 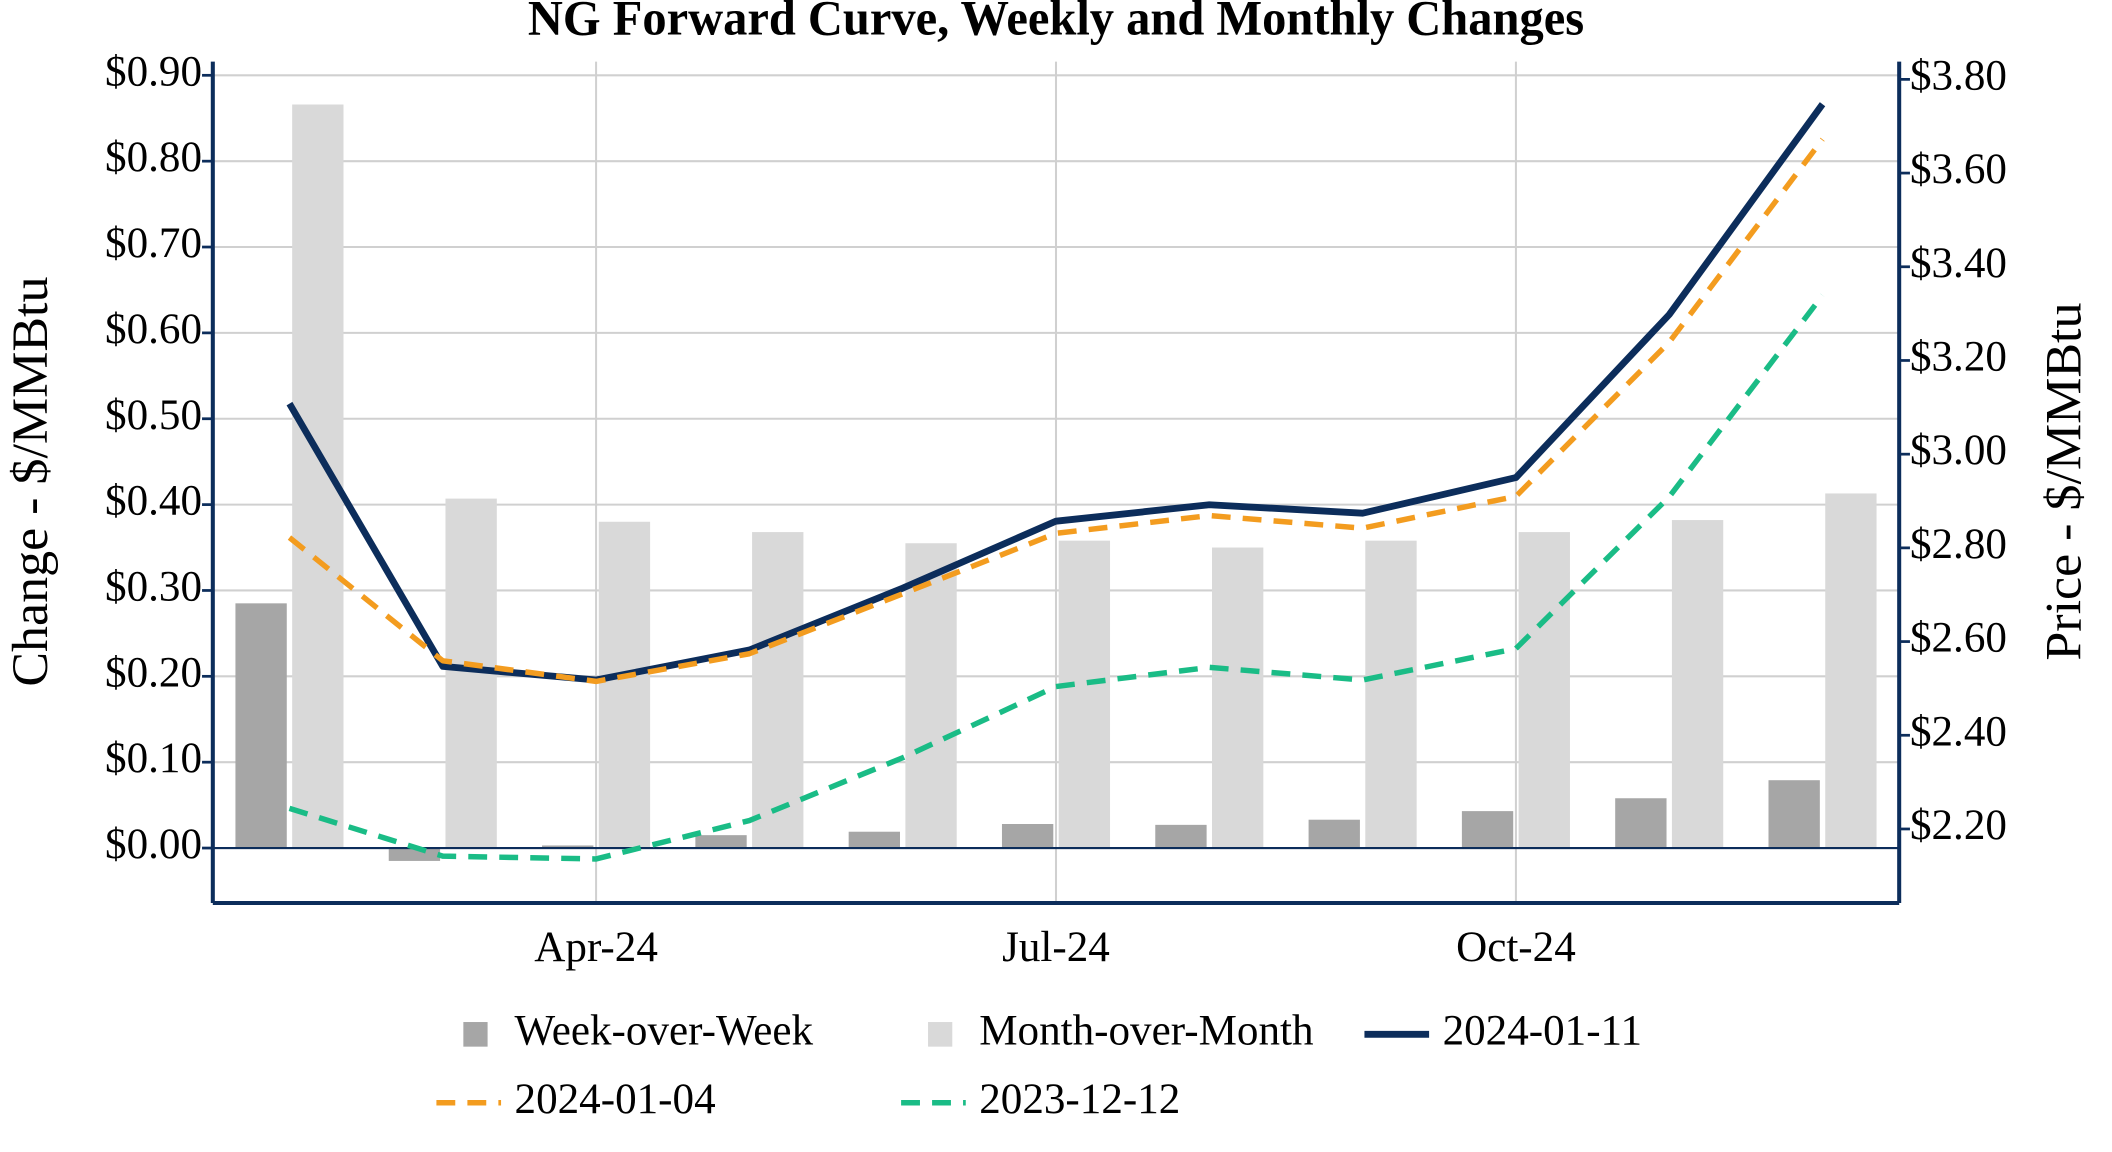 I want to click on x-tick-label: Apr-24, so click(x=596, y=947).